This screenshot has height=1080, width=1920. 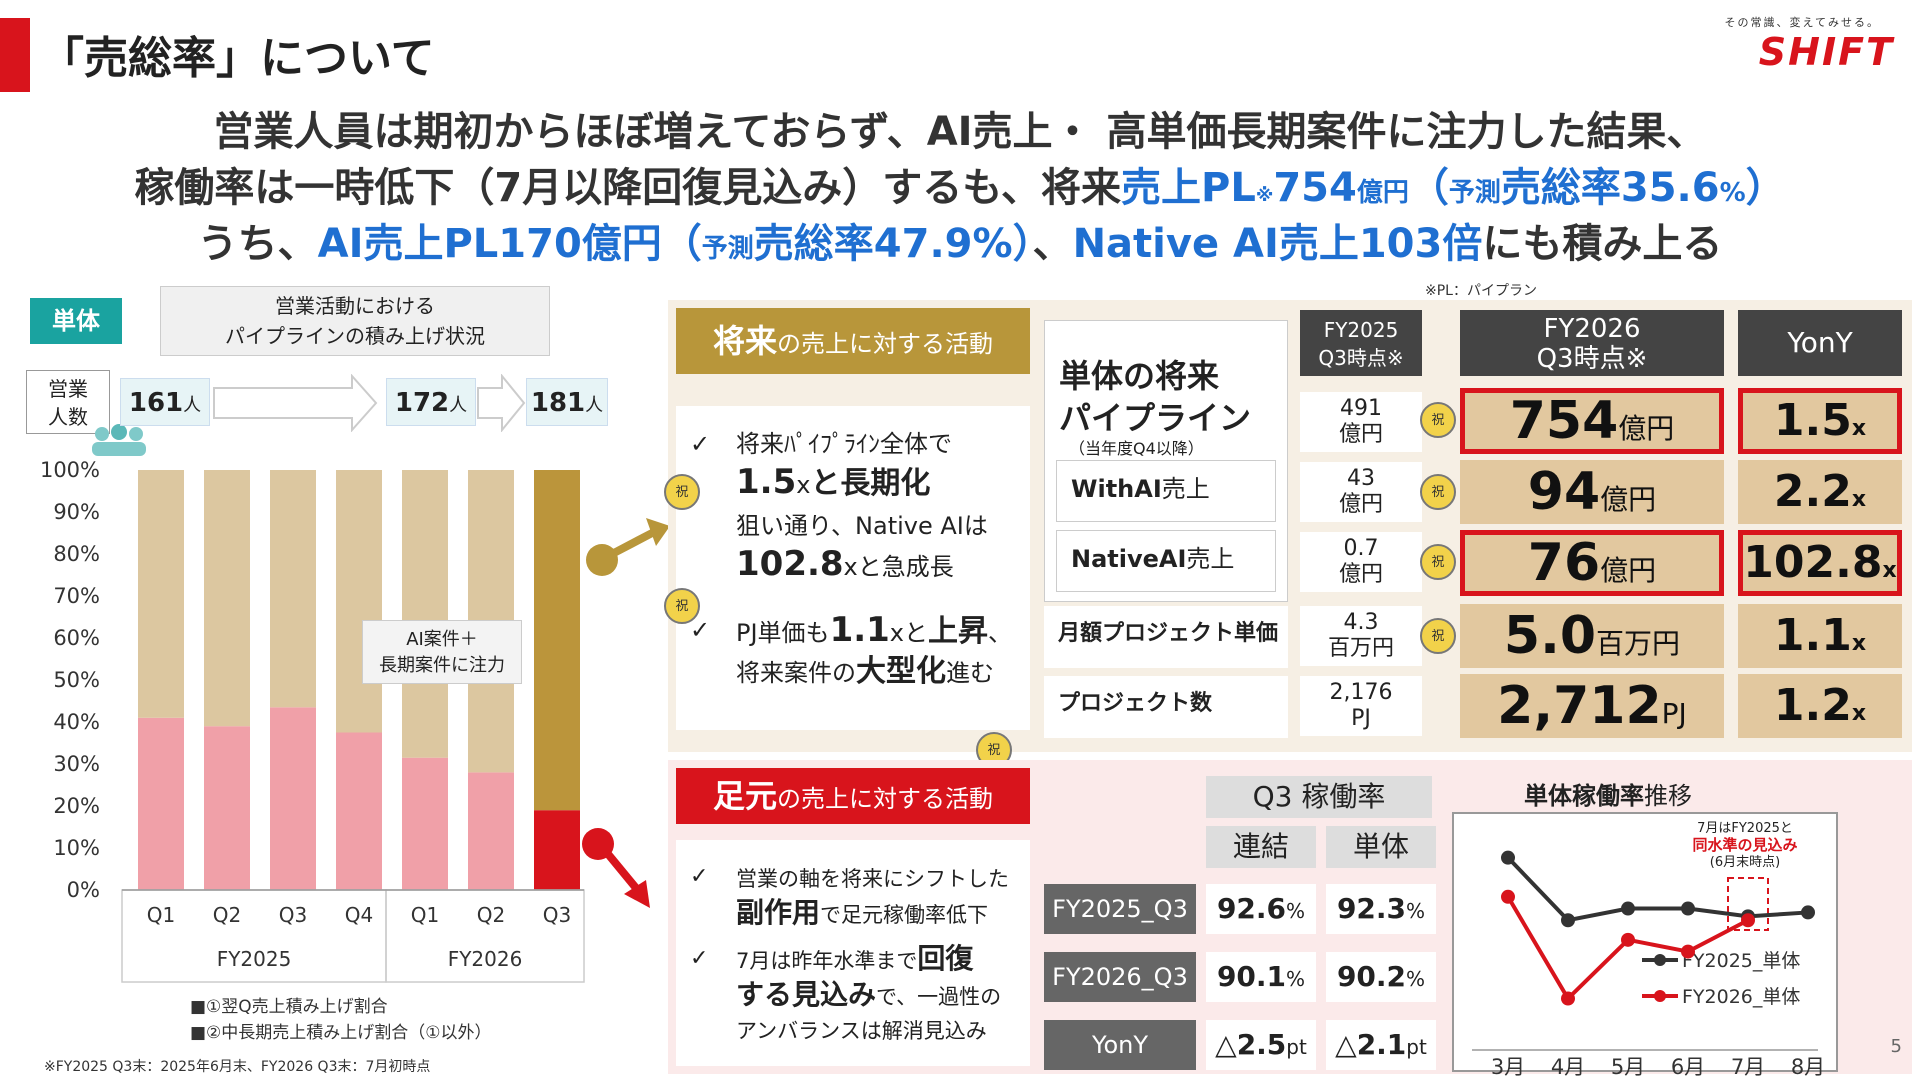 I want to click on callout-line-2: 長期案件に注力, so click(x=442, y=665).